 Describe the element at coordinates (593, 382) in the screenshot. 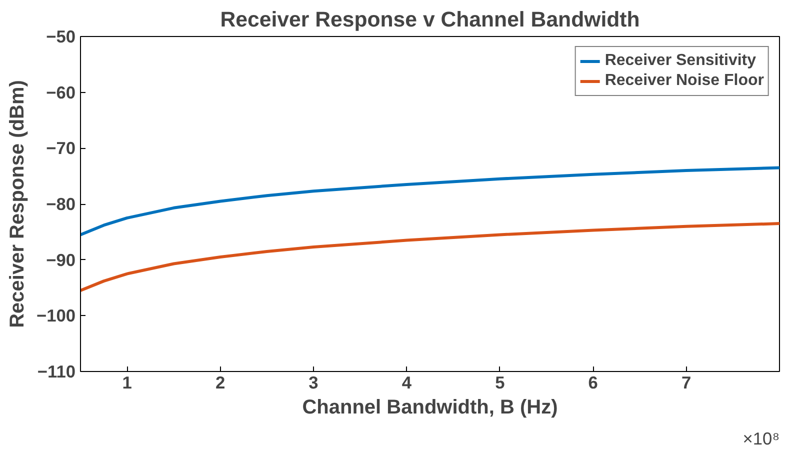

I see `x-tick-label: 6` at that location.